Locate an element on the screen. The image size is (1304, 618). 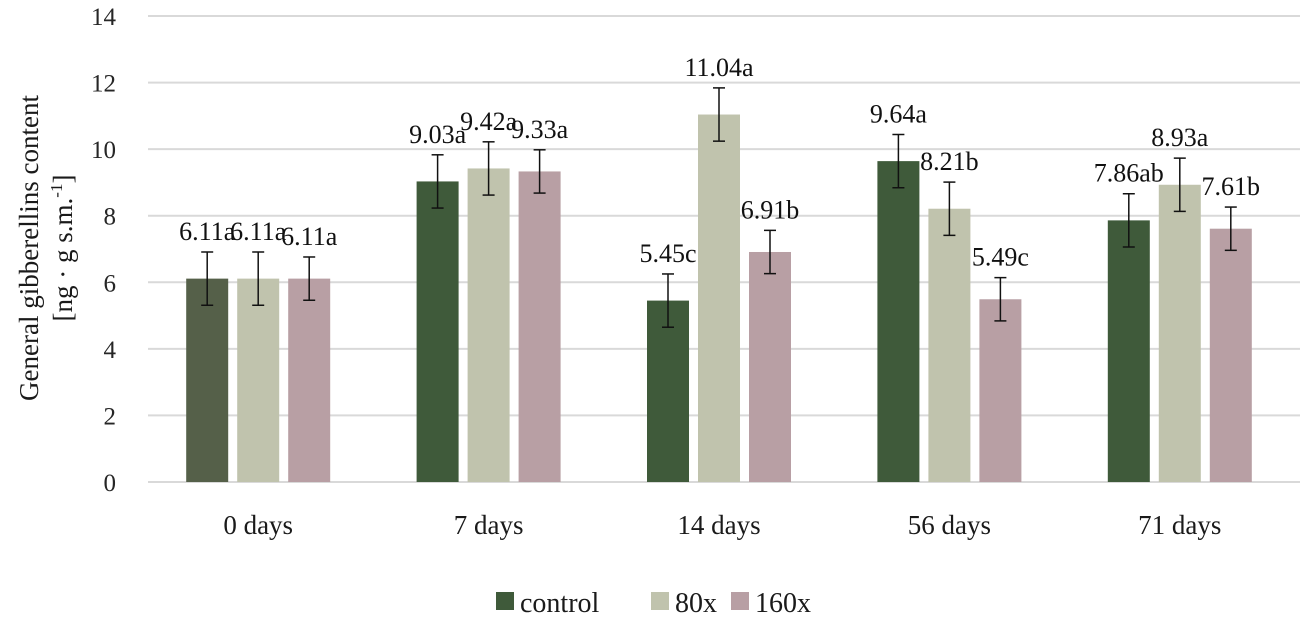
y-tick-label: 2 is located at coordinates (110, 416).